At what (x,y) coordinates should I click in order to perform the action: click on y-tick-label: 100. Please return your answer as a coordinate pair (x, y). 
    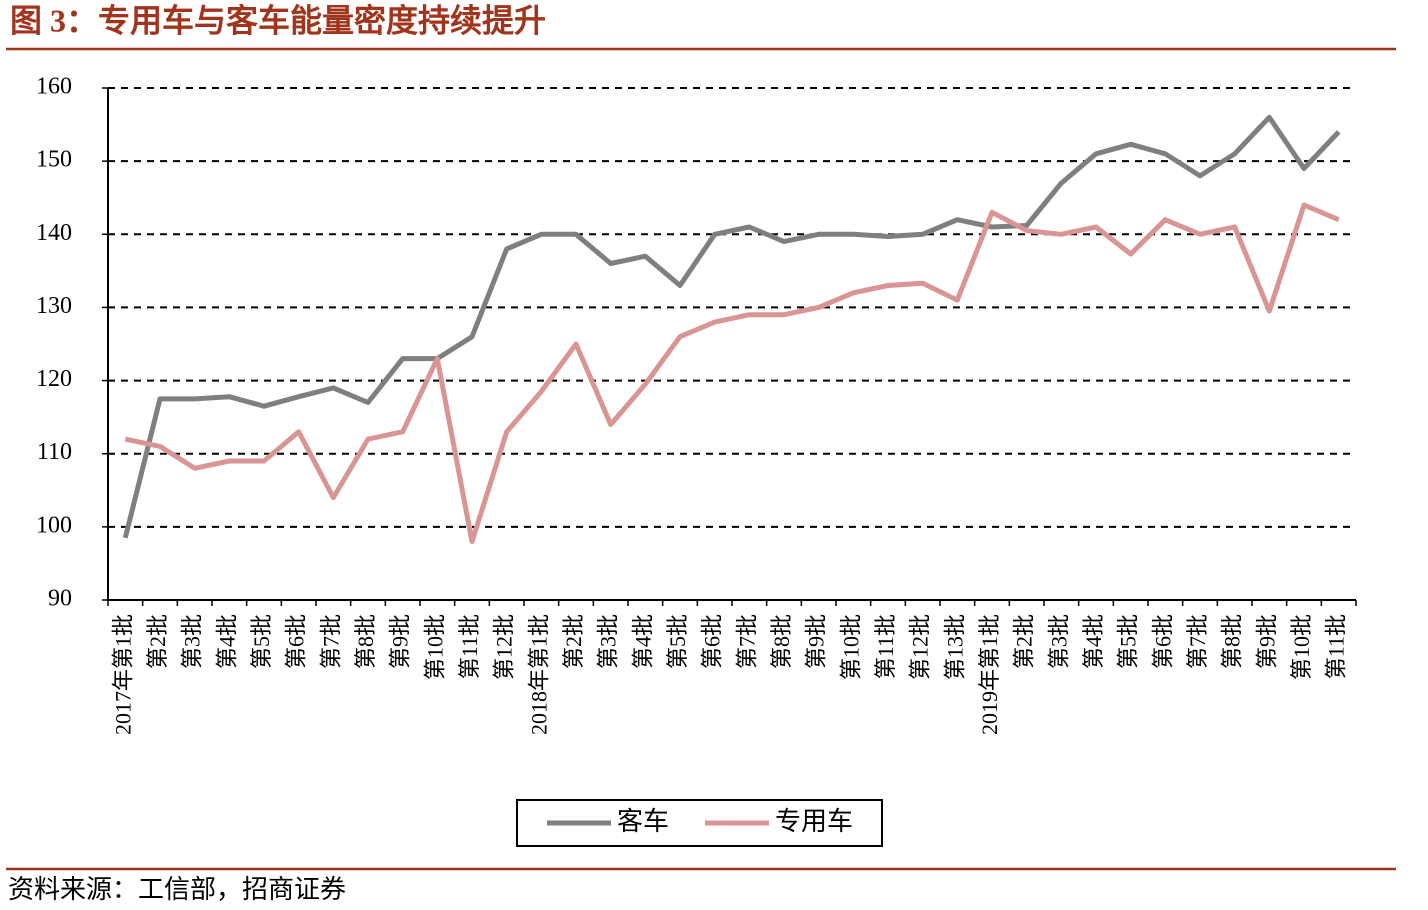
    Looking at the image, I should click on (54, 525).